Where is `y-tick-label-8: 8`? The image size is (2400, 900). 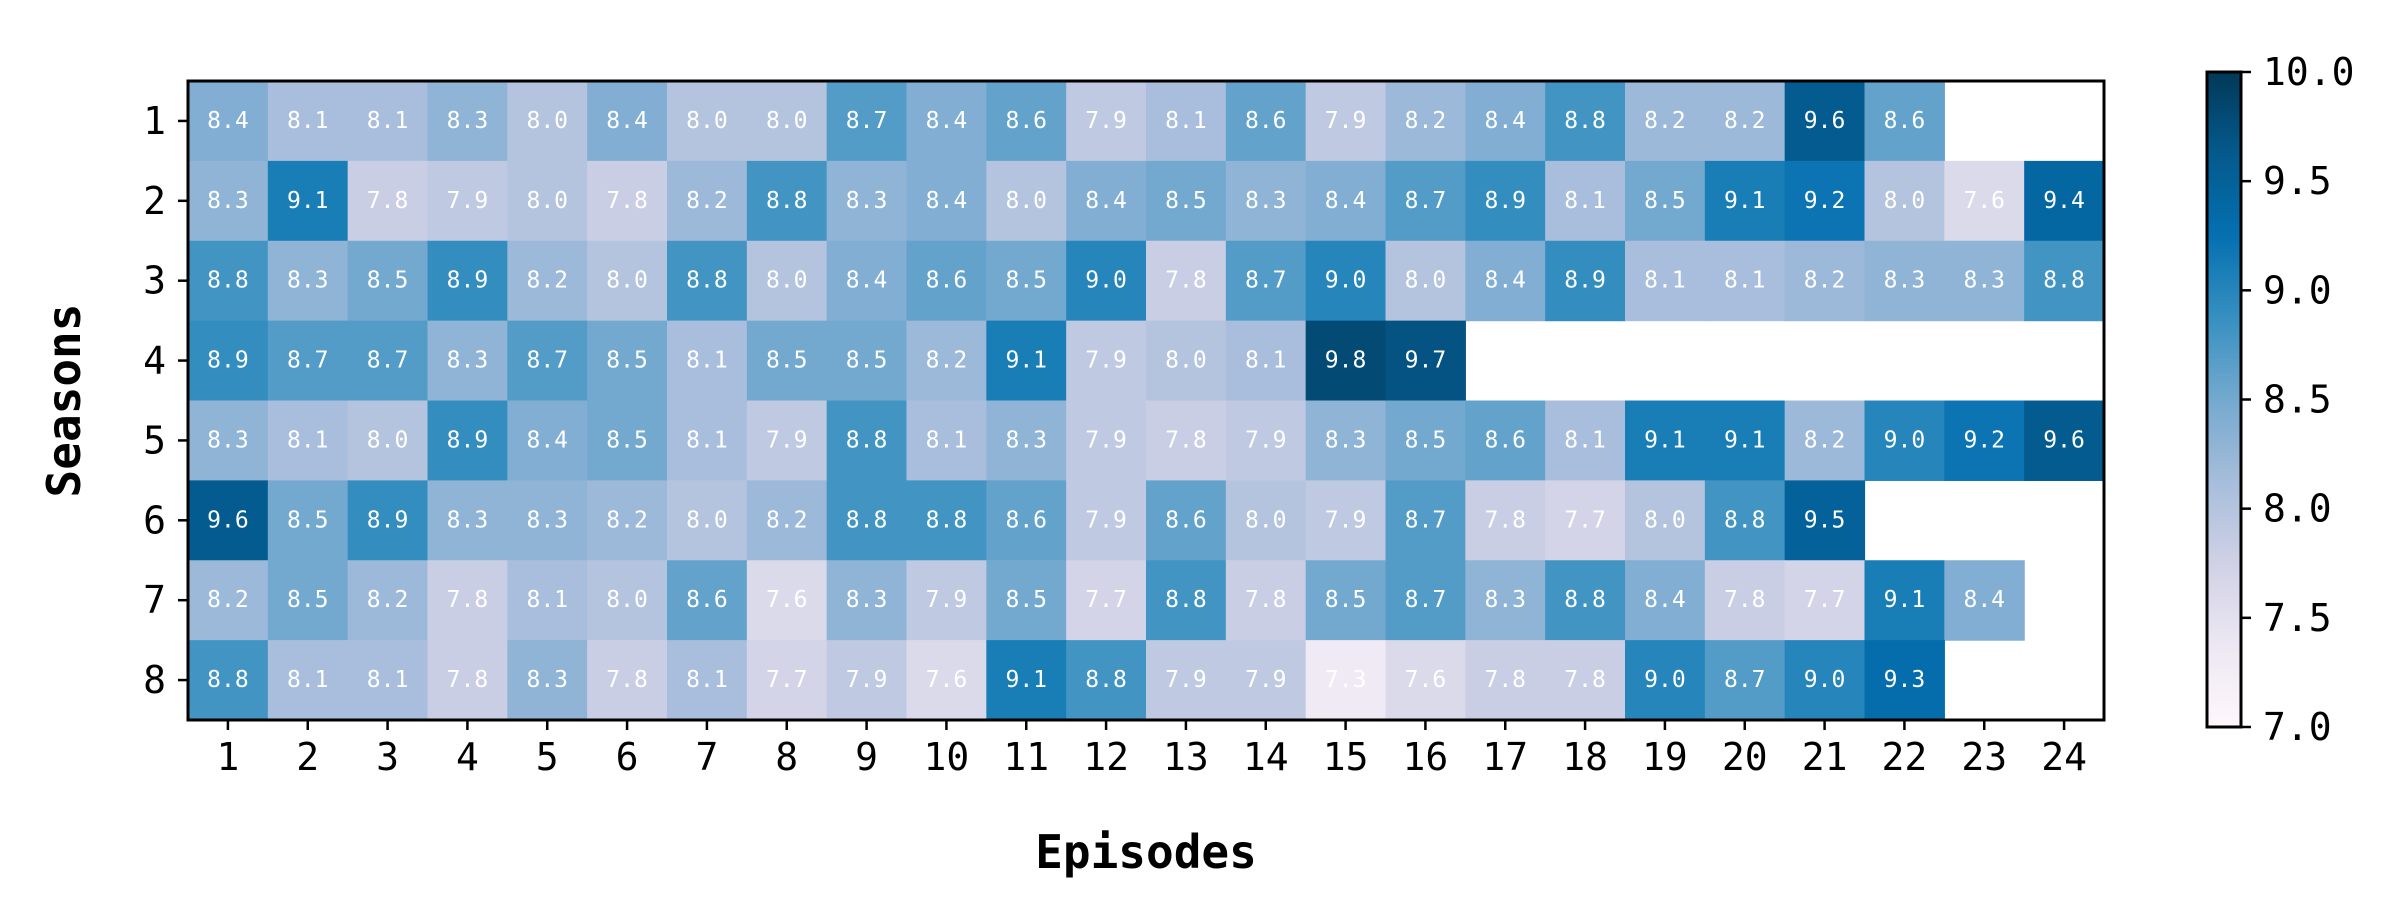 y-tick-label-8: 8 is located at coordinates (154, 680).